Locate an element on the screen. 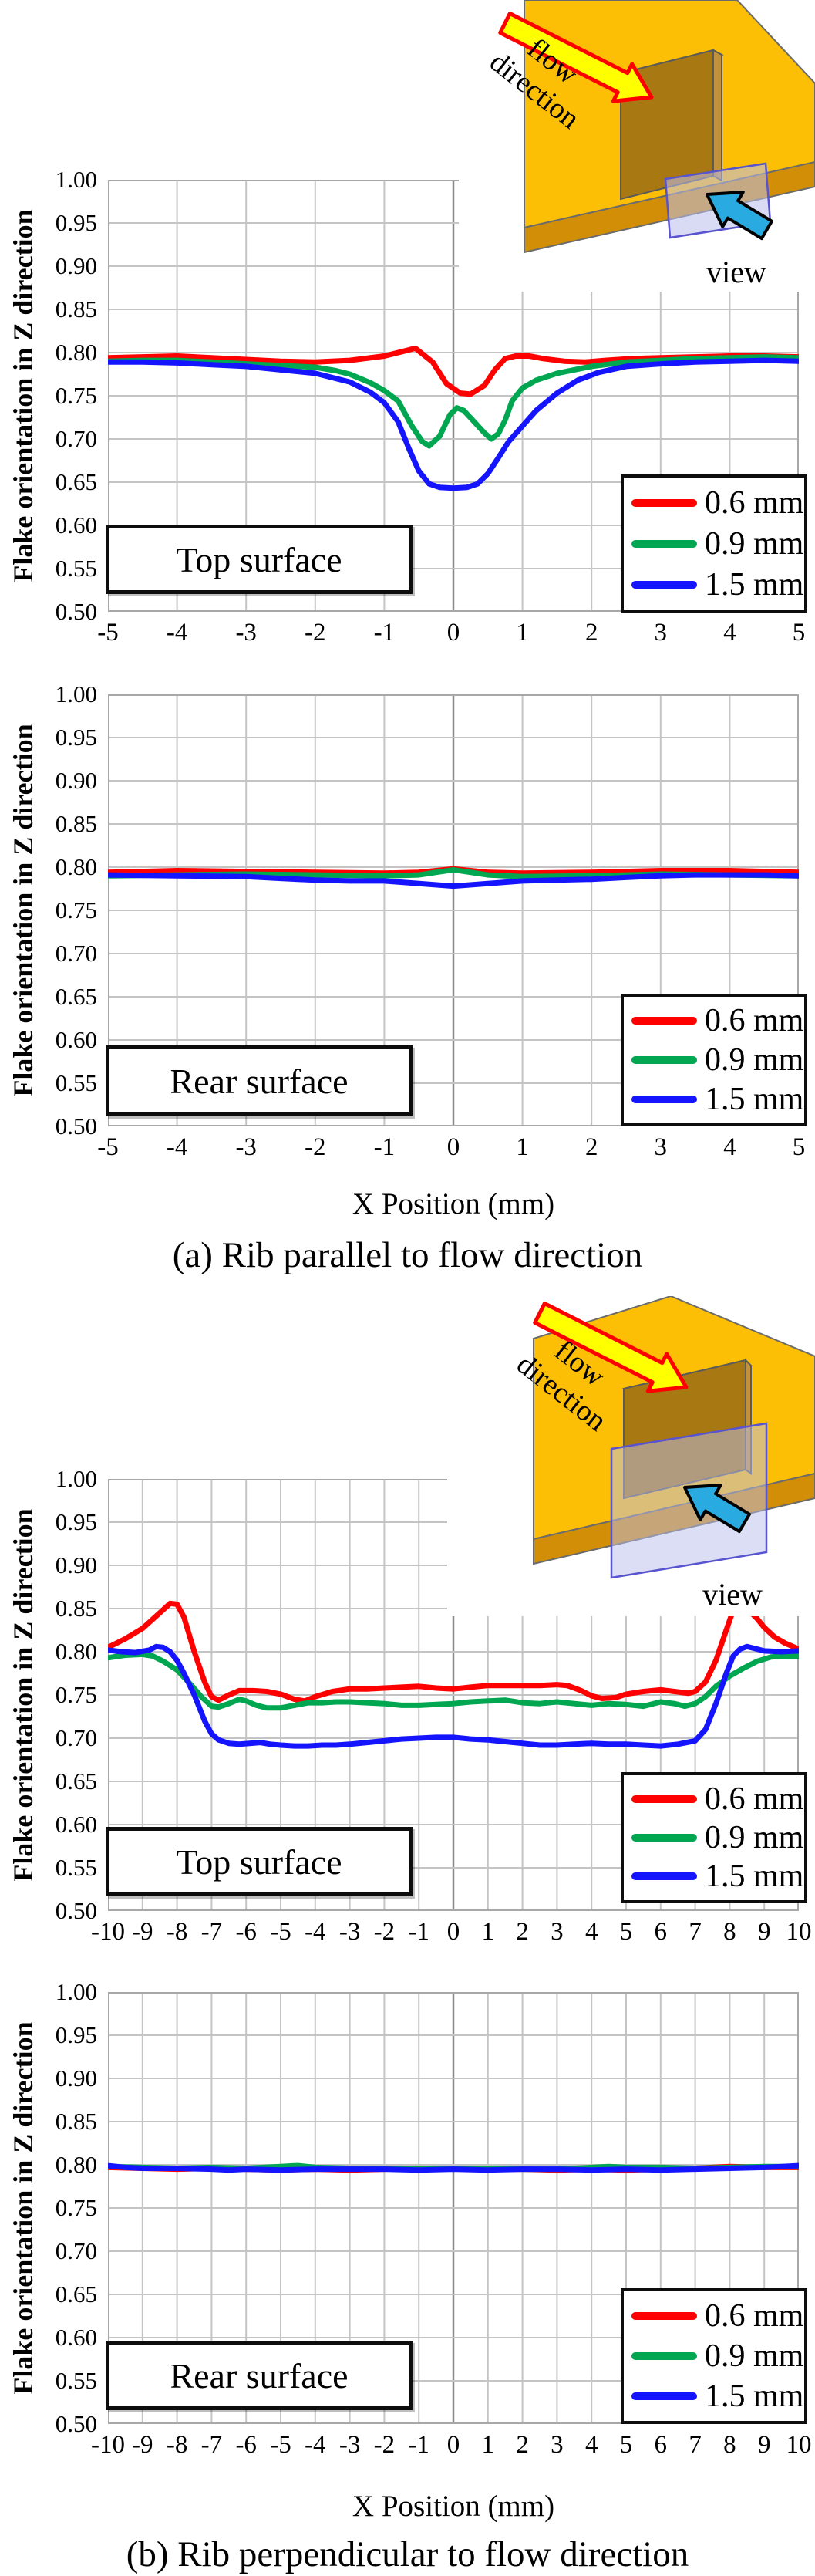 The height and width of the screenshot is (2576, 815). rib-side-edge is located at coordinates (717, 116).